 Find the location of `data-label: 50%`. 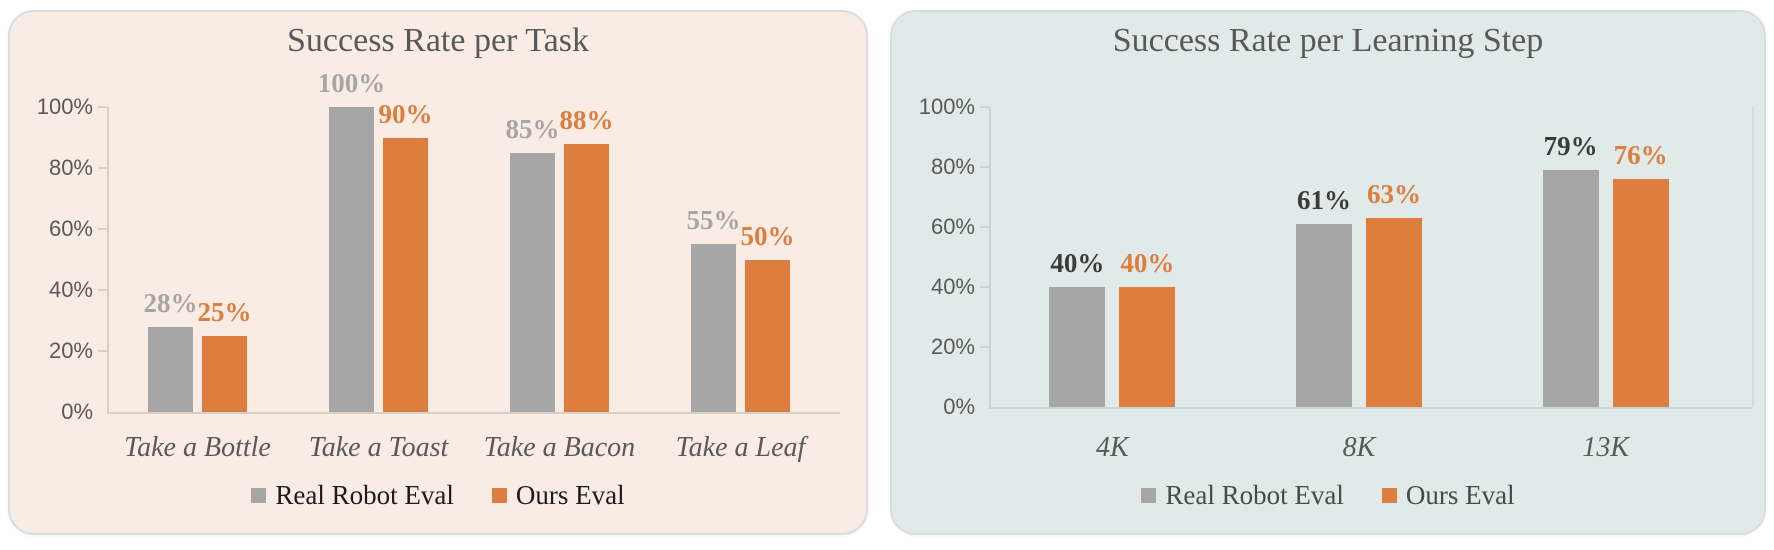

data-label: 50% is located at coordinates (767, 235).